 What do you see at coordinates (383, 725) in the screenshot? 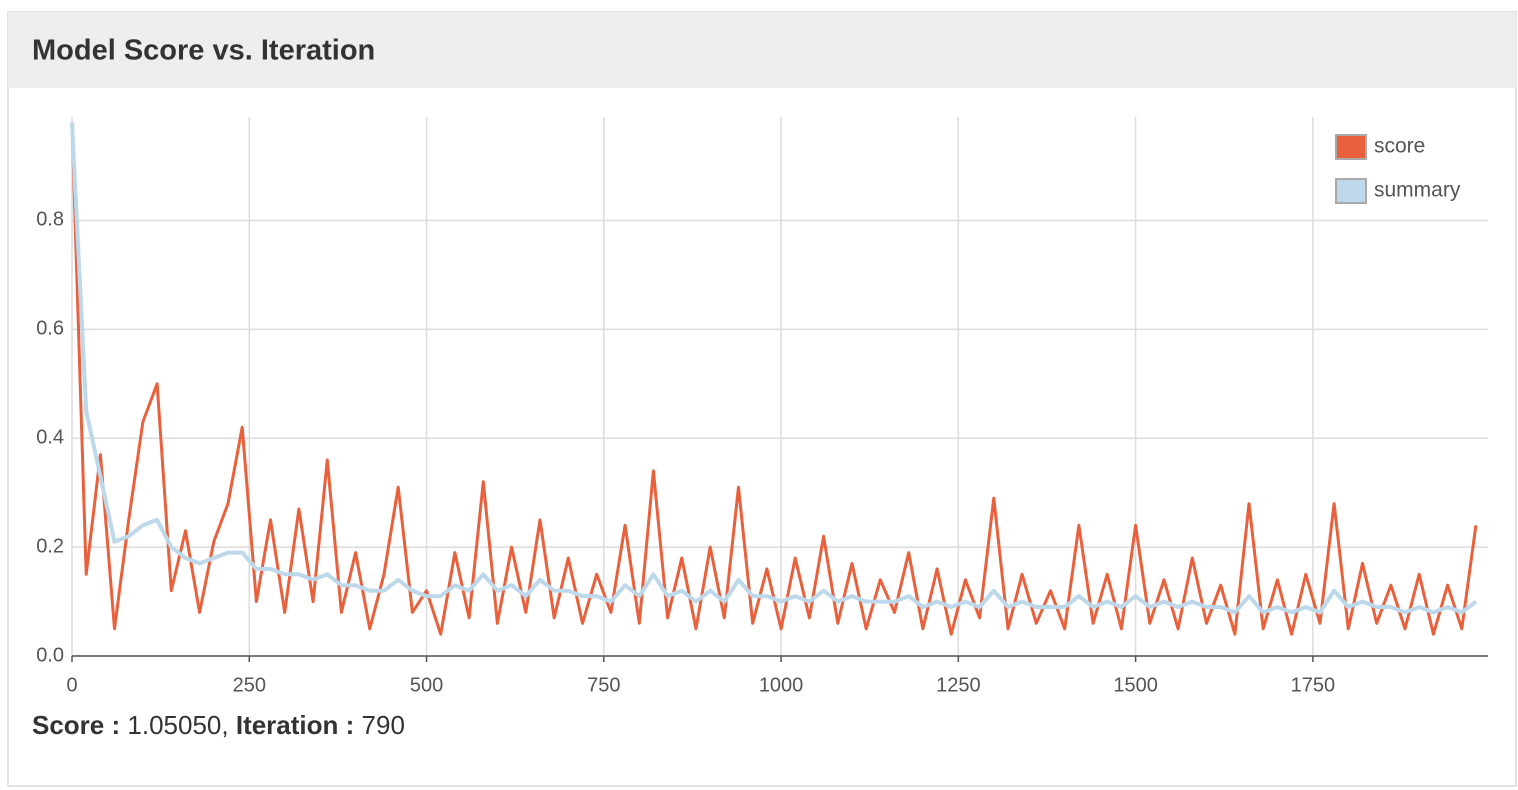
I see `iteration-value: 790` at bounding box center [383, 725].